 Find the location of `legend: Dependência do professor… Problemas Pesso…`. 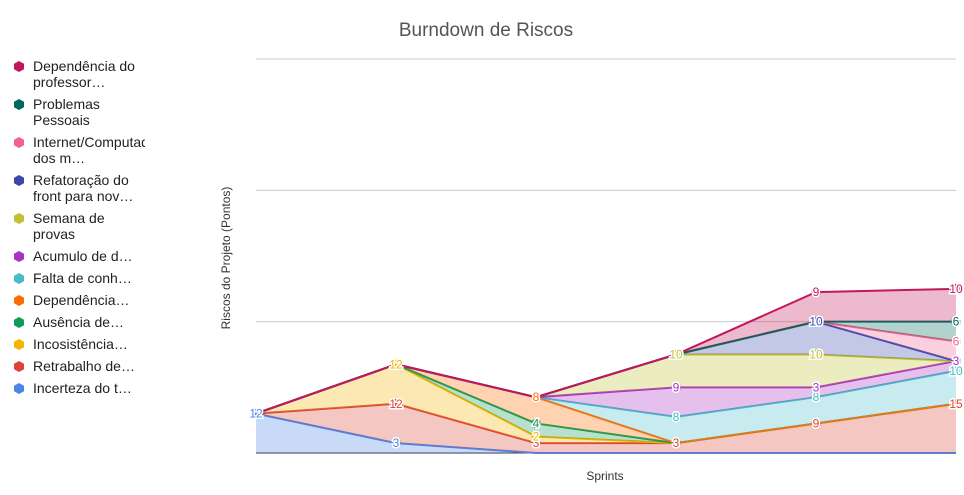

legend: Dependência do professor… Problemas Pesso… is located at coordinates (84, 230).